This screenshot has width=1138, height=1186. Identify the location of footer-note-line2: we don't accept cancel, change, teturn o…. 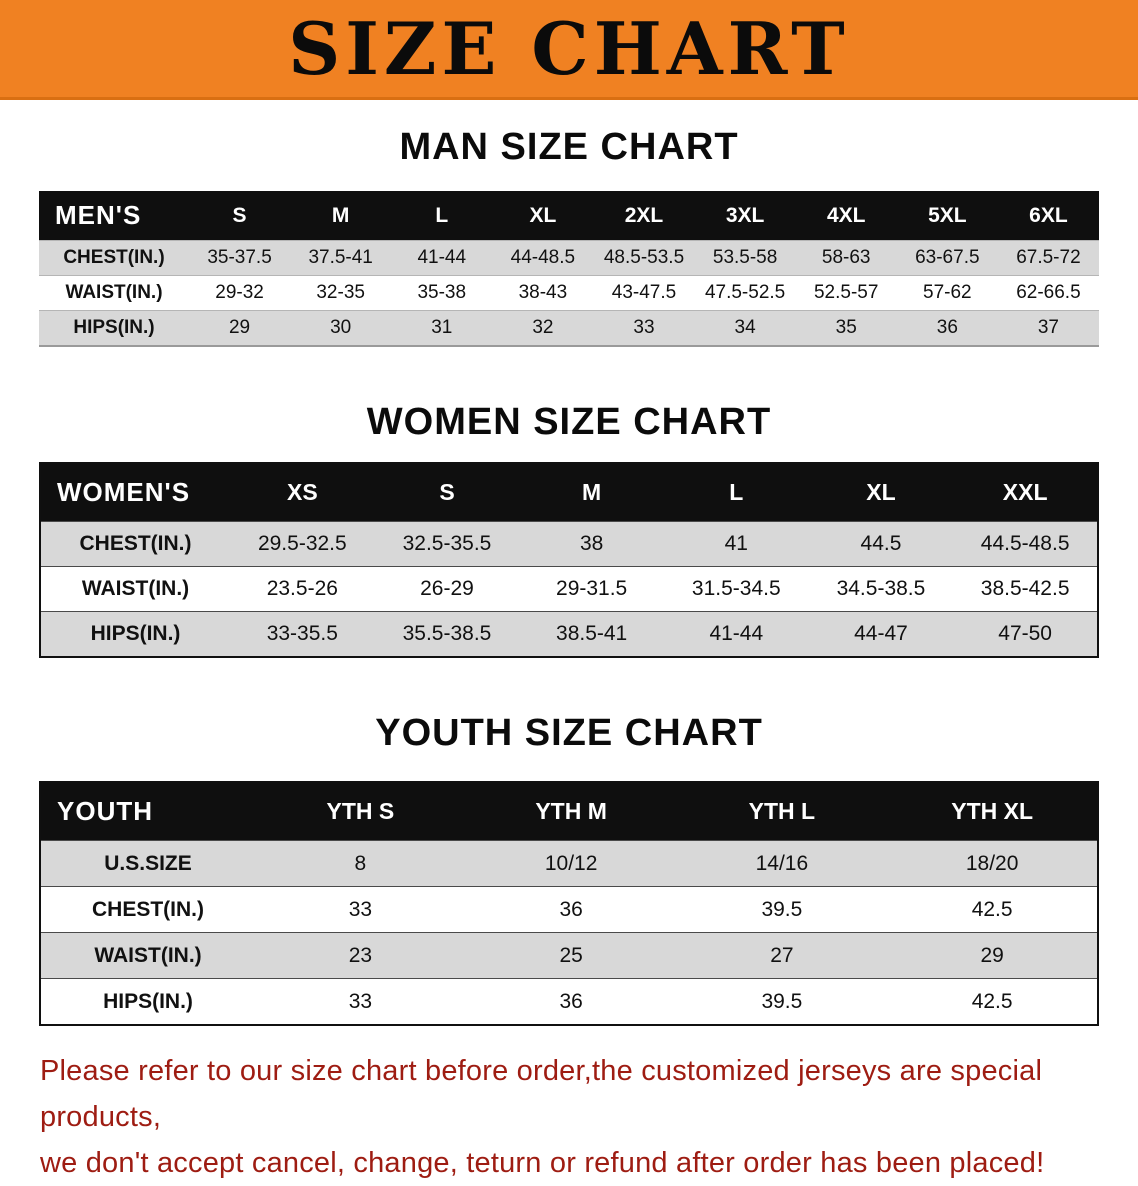
(542, 1163).